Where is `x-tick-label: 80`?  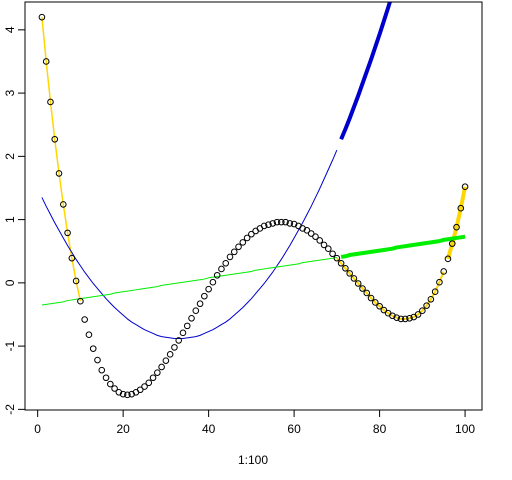
x-tick-label: 80 is located at coordinates (380, 429).